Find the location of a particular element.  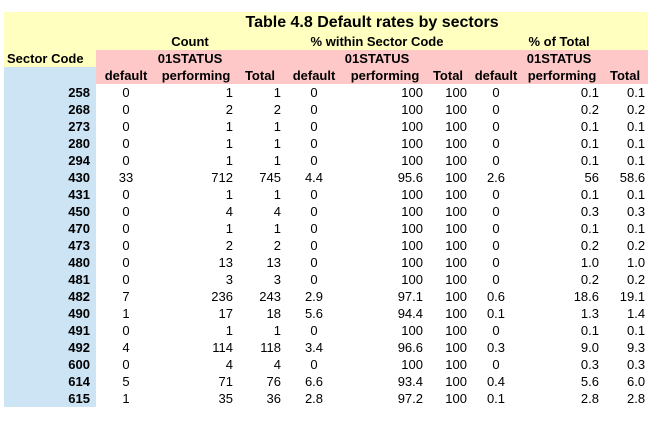

status-label-total: 01STATUS is located at coordinates (559, 58).